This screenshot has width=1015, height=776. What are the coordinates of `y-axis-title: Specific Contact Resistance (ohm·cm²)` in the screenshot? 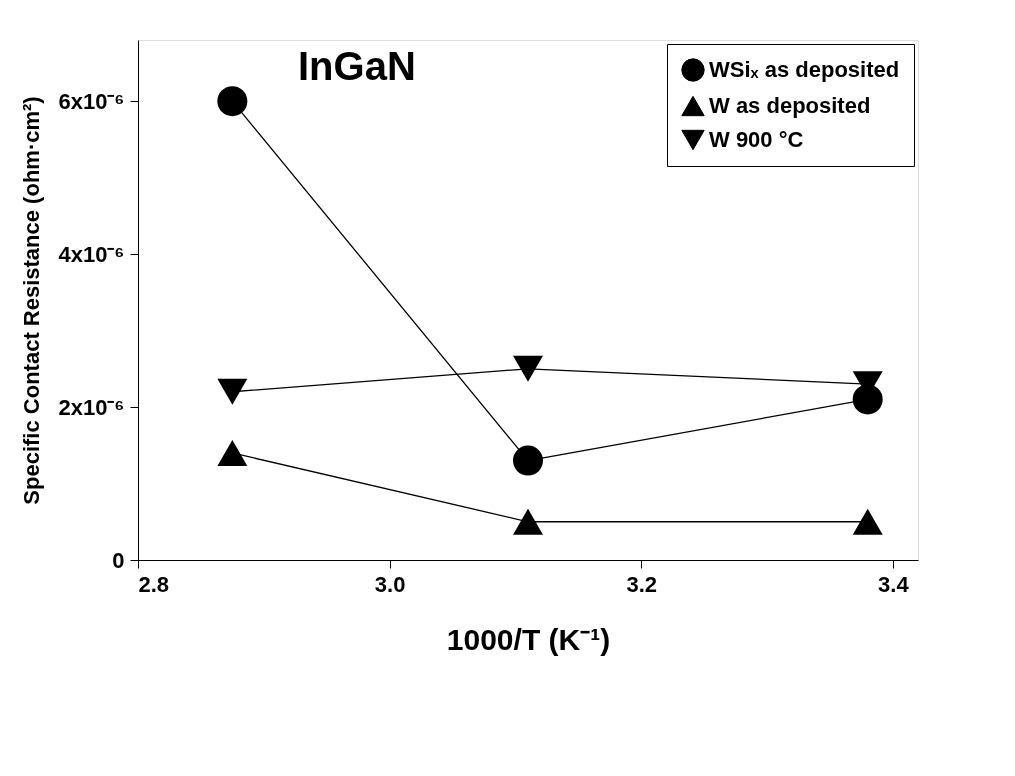 It's located at (32, 300).